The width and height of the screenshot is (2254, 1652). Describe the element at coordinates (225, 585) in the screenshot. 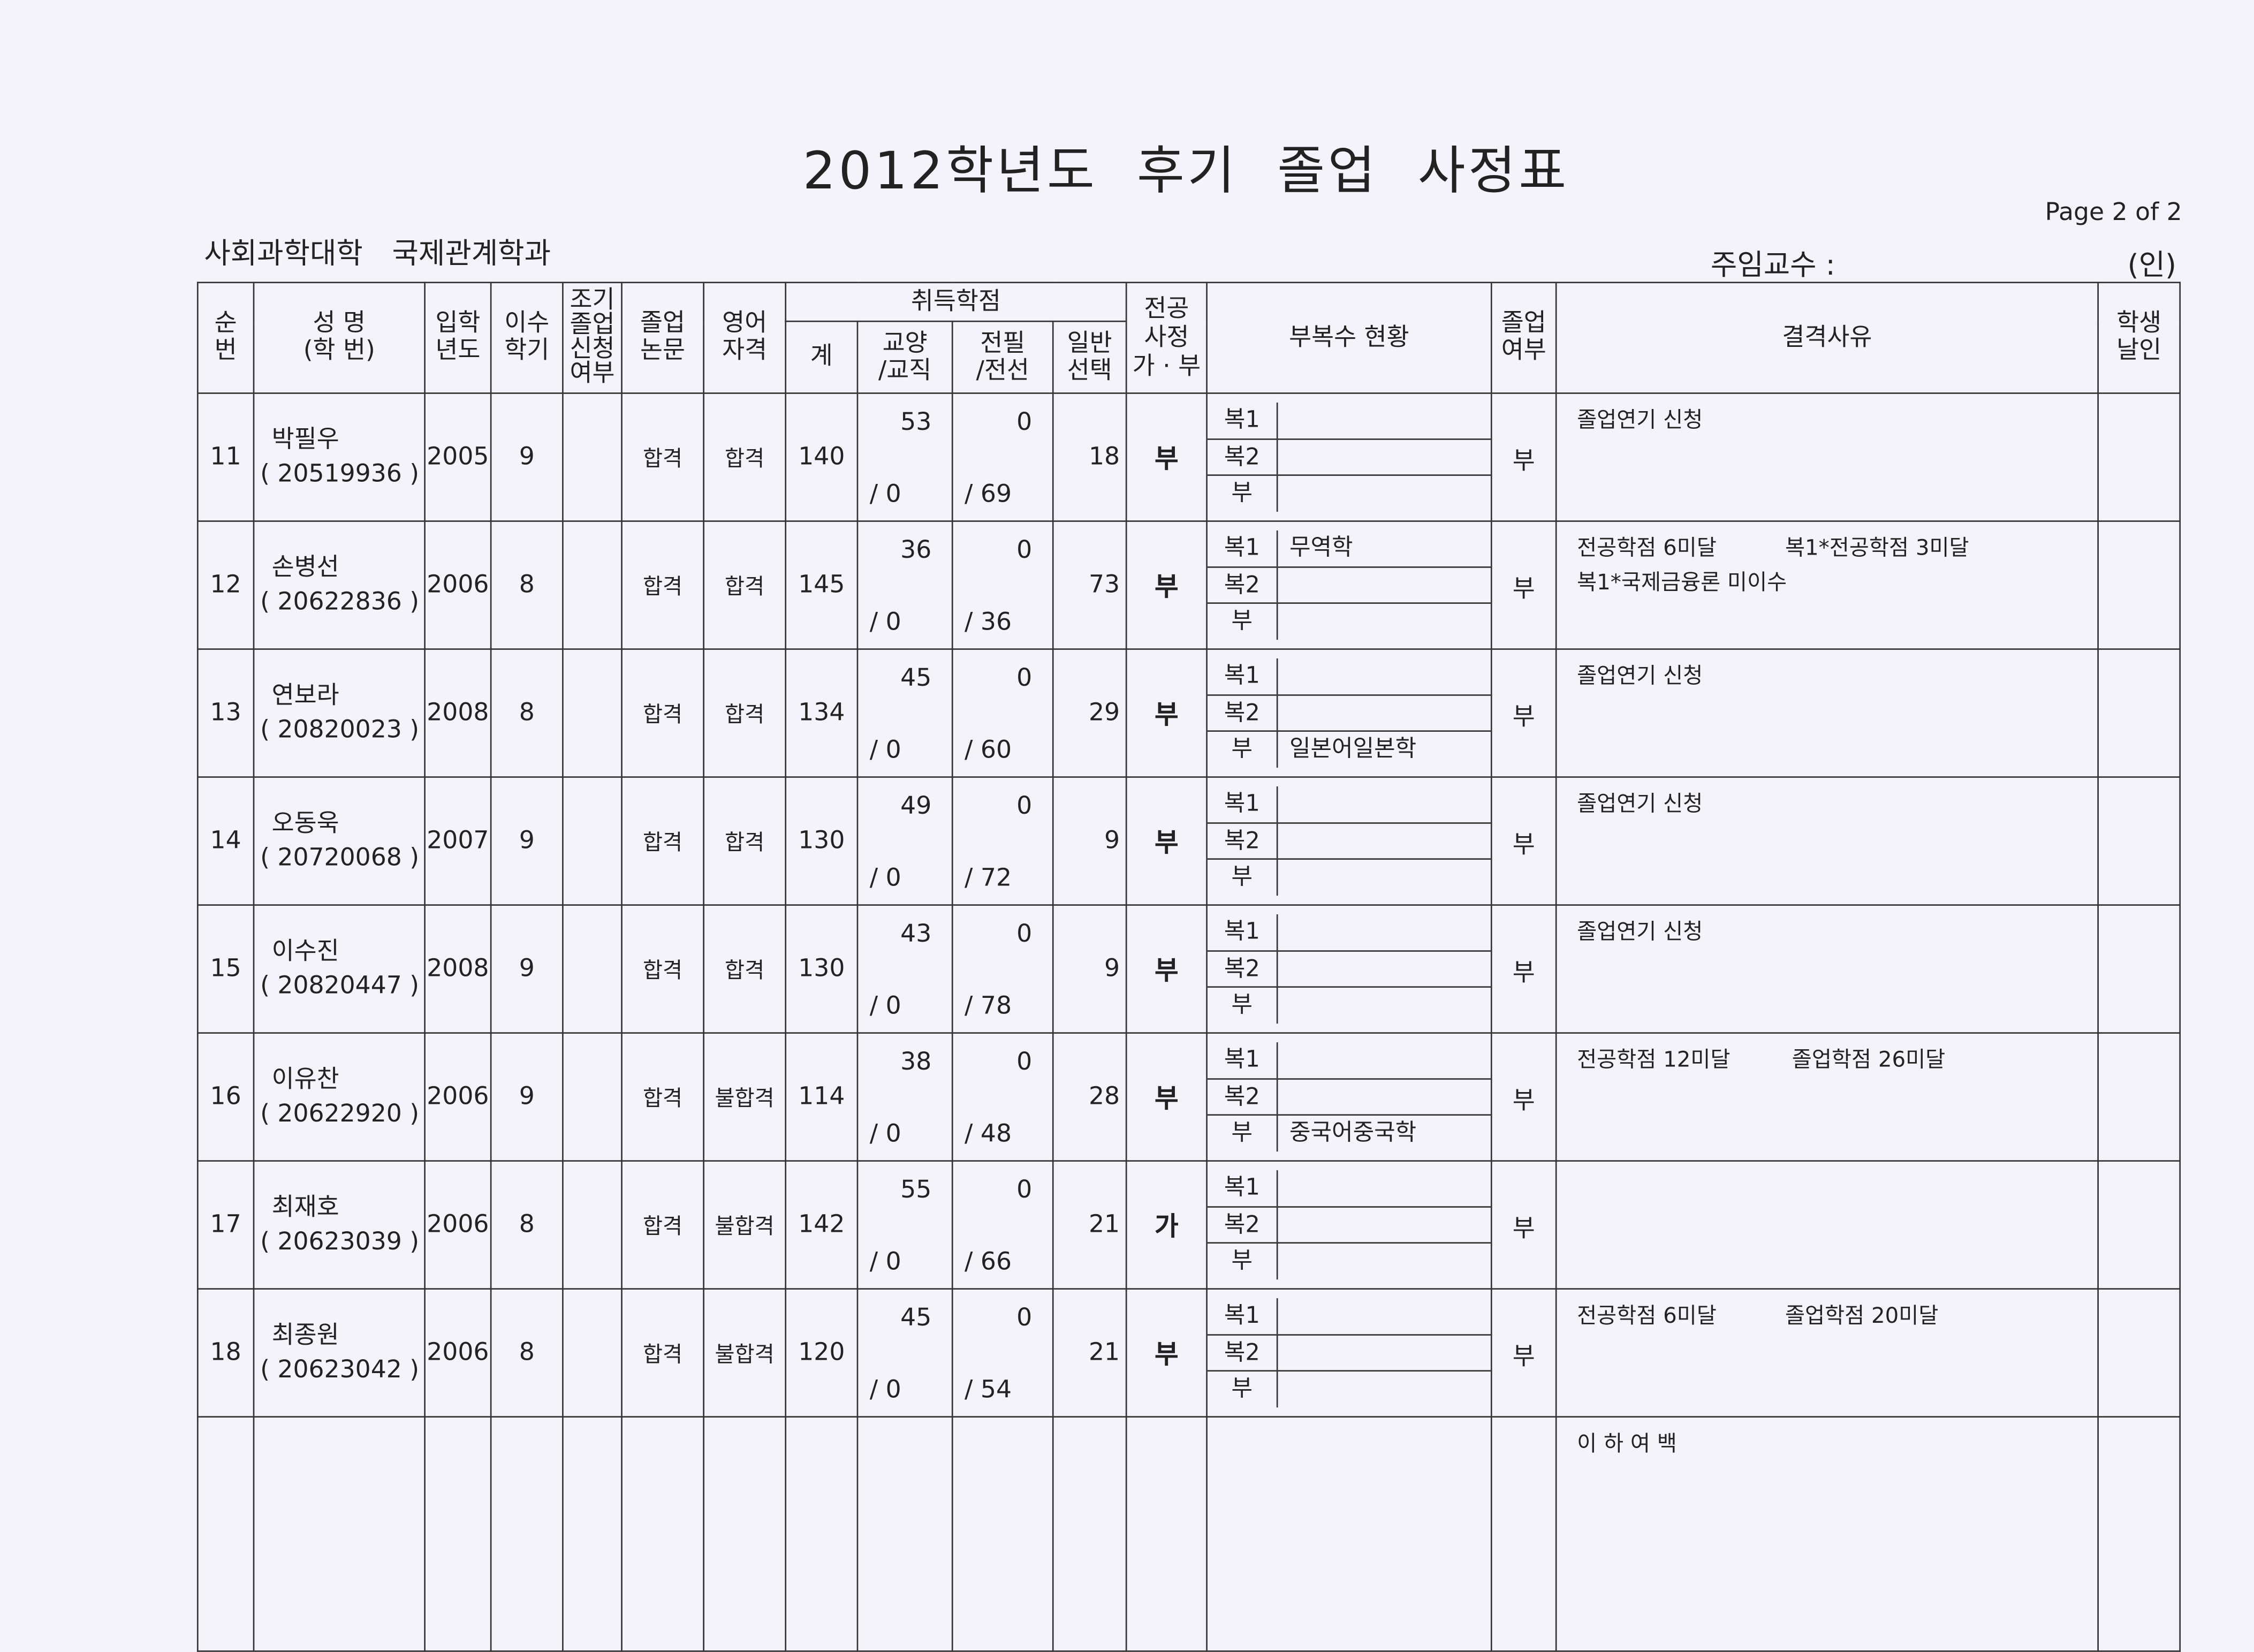

I see `row-no: 12` at that location.